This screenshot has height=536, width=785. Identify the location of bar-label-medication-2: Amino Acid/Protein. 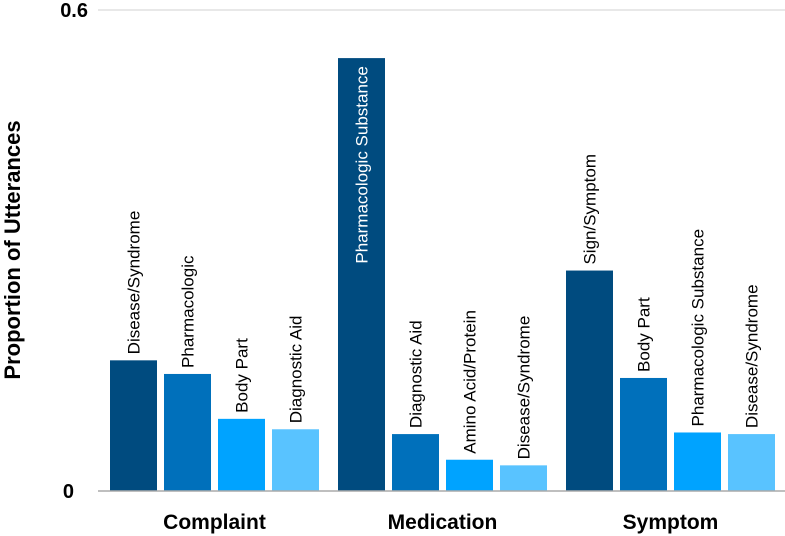
(470, 382).